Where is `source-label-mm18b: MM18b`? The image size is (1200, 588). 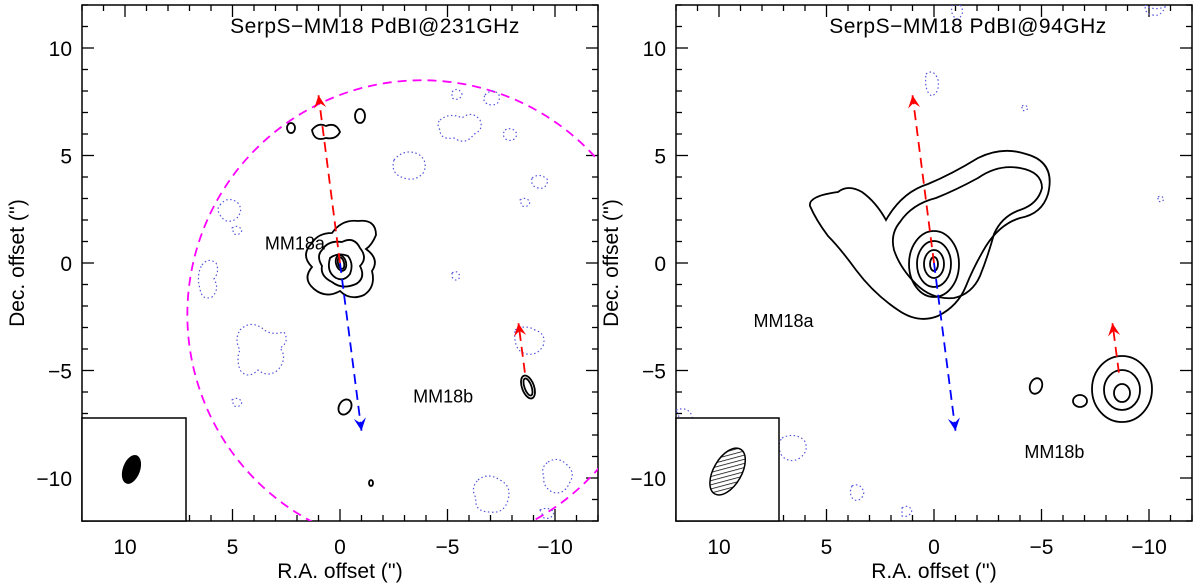
source-label-mm18b: MM18b is located at coordinates (1054, 452).